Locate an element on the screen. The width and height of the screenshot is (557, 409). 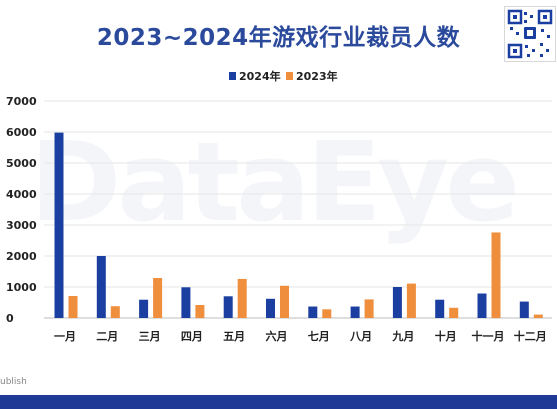
qr-code-icon is located at coordinates (530, 34).